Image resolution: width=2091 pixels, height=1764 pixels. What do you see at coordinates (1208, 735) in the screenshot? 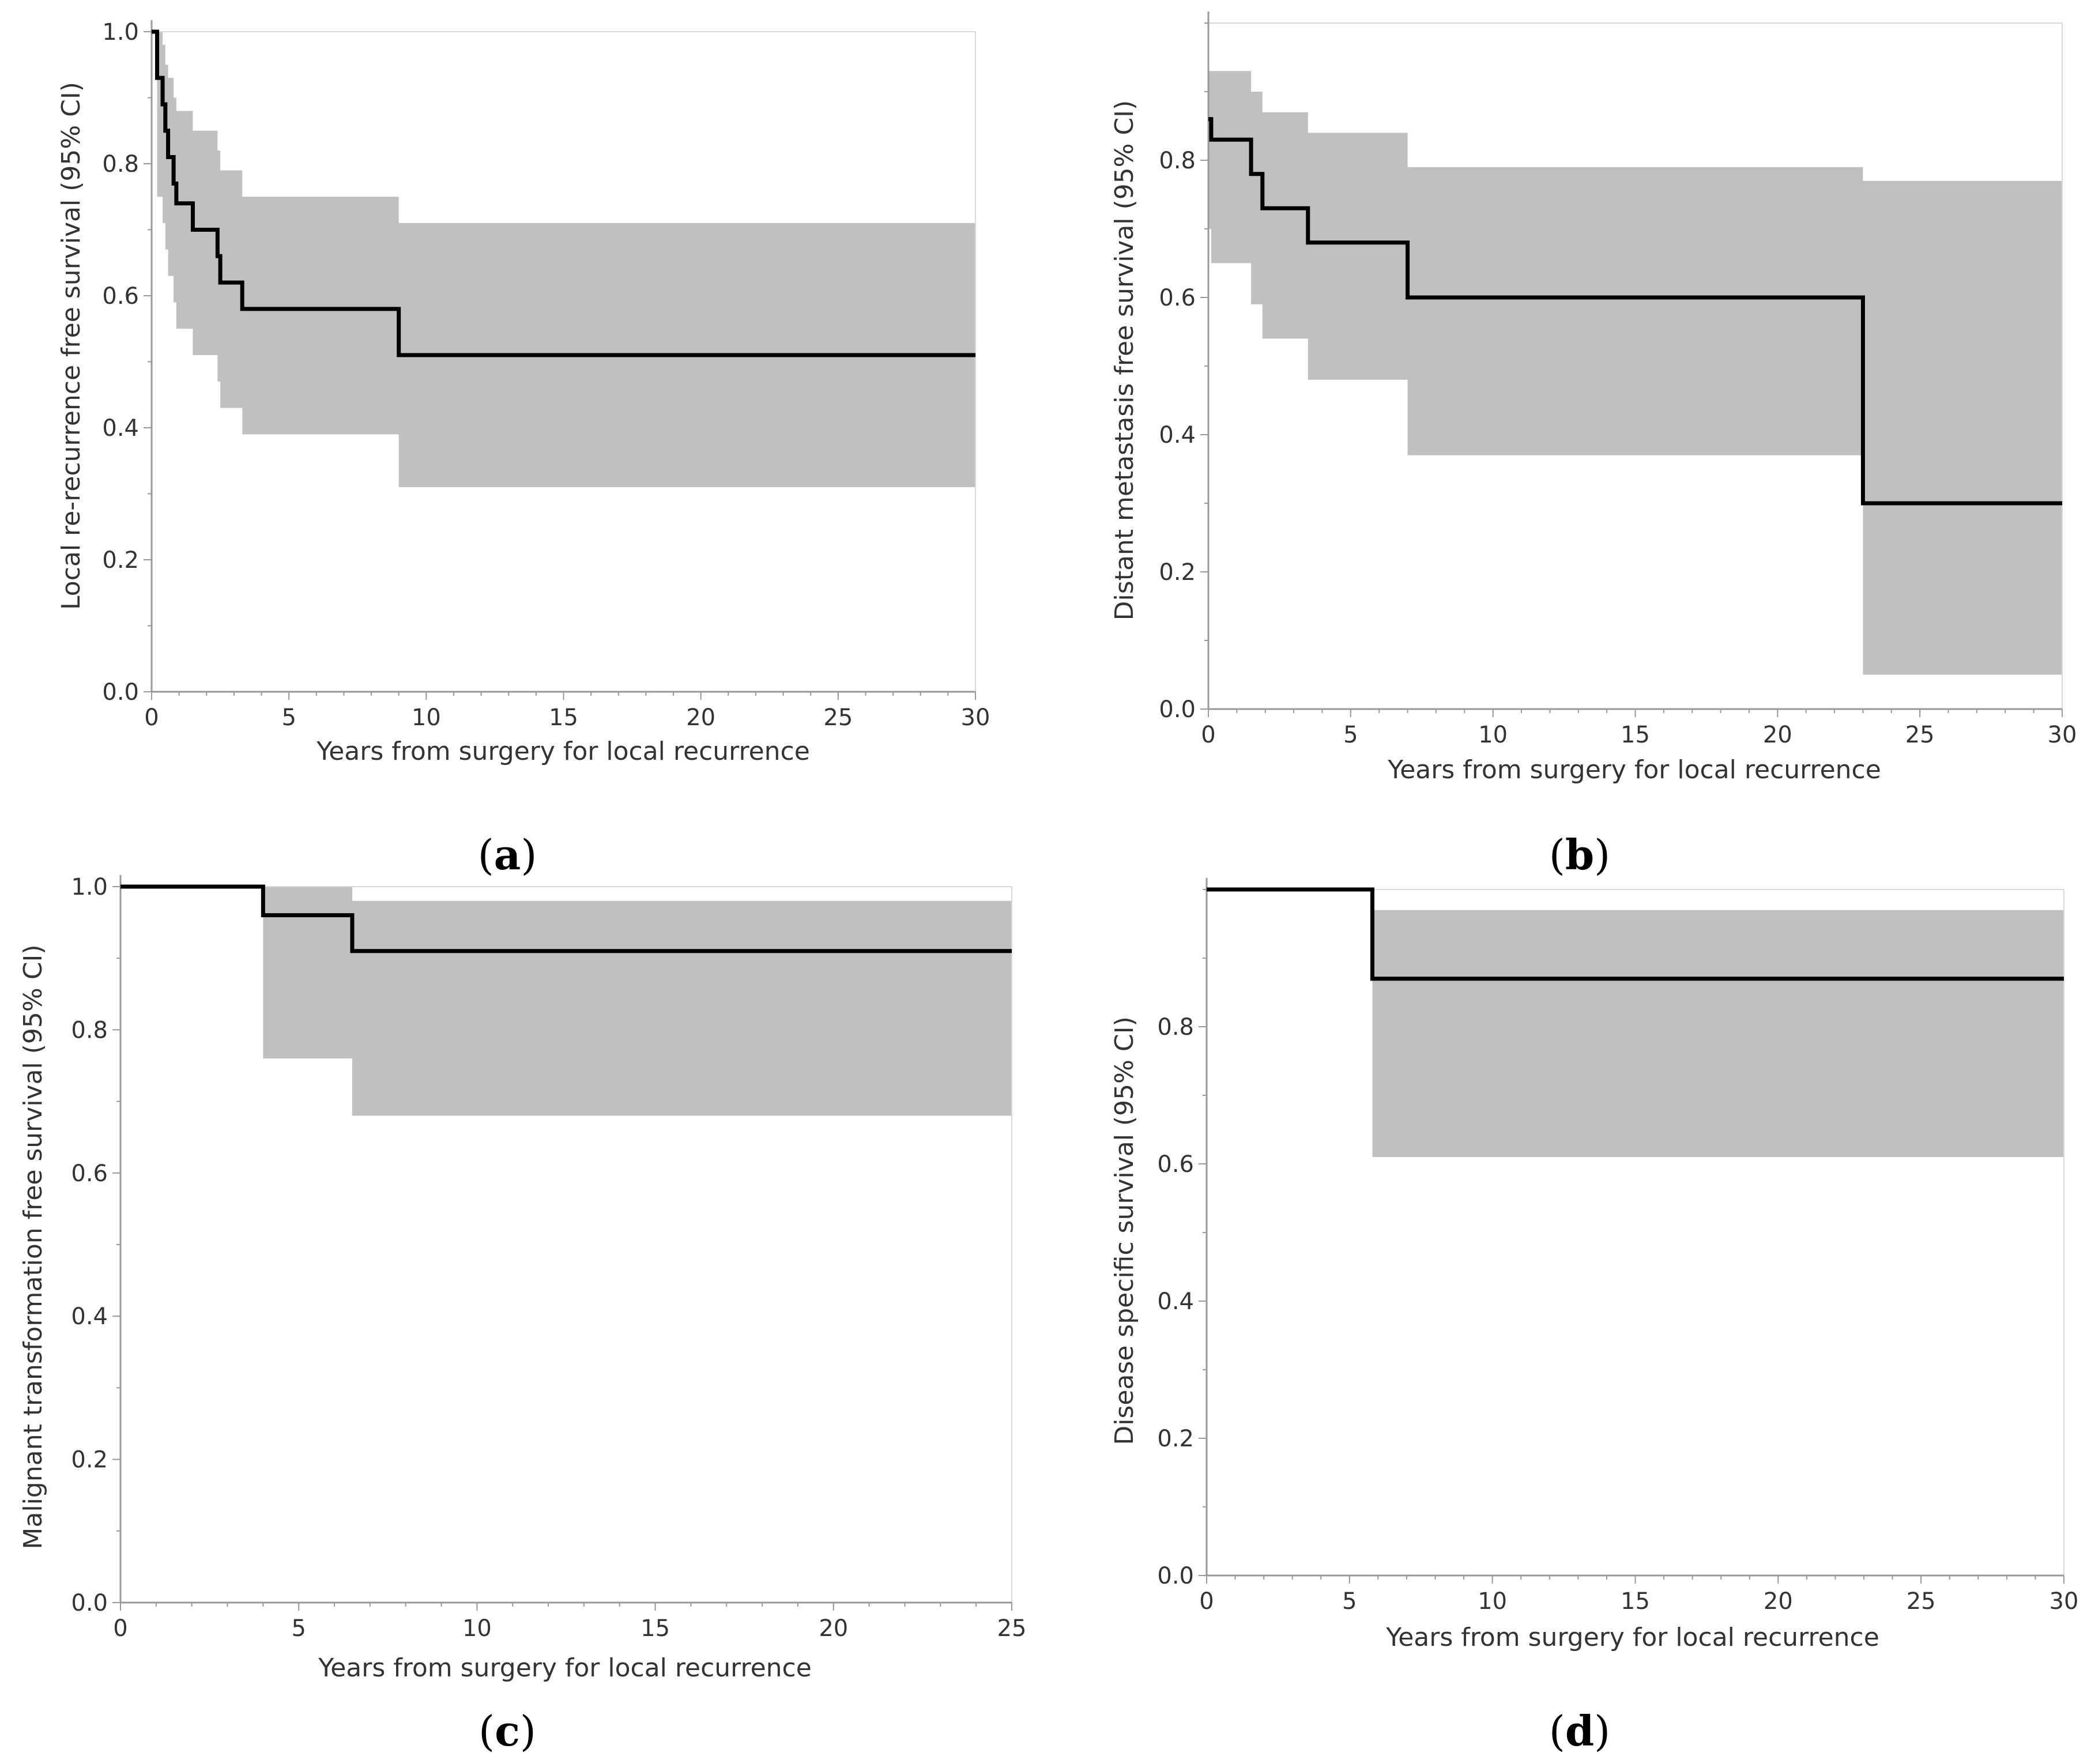
I see `panel-b-x-tick-label: 0` at bounding box center [1208, 735].